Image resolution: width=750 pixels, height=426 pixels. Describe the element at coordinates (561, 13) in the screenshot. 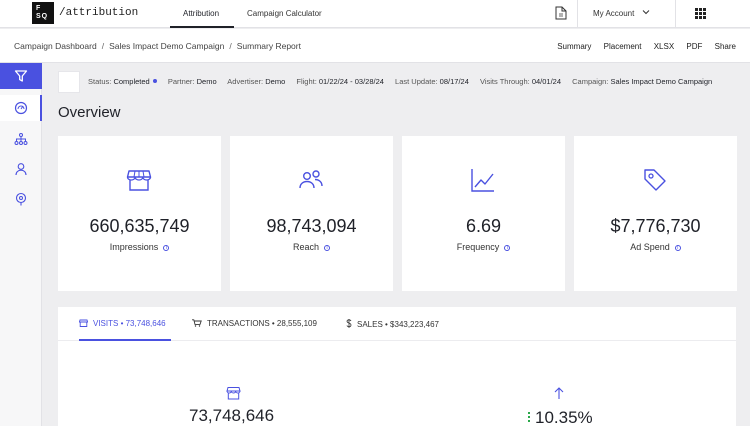

I see `document-icon` at that location.